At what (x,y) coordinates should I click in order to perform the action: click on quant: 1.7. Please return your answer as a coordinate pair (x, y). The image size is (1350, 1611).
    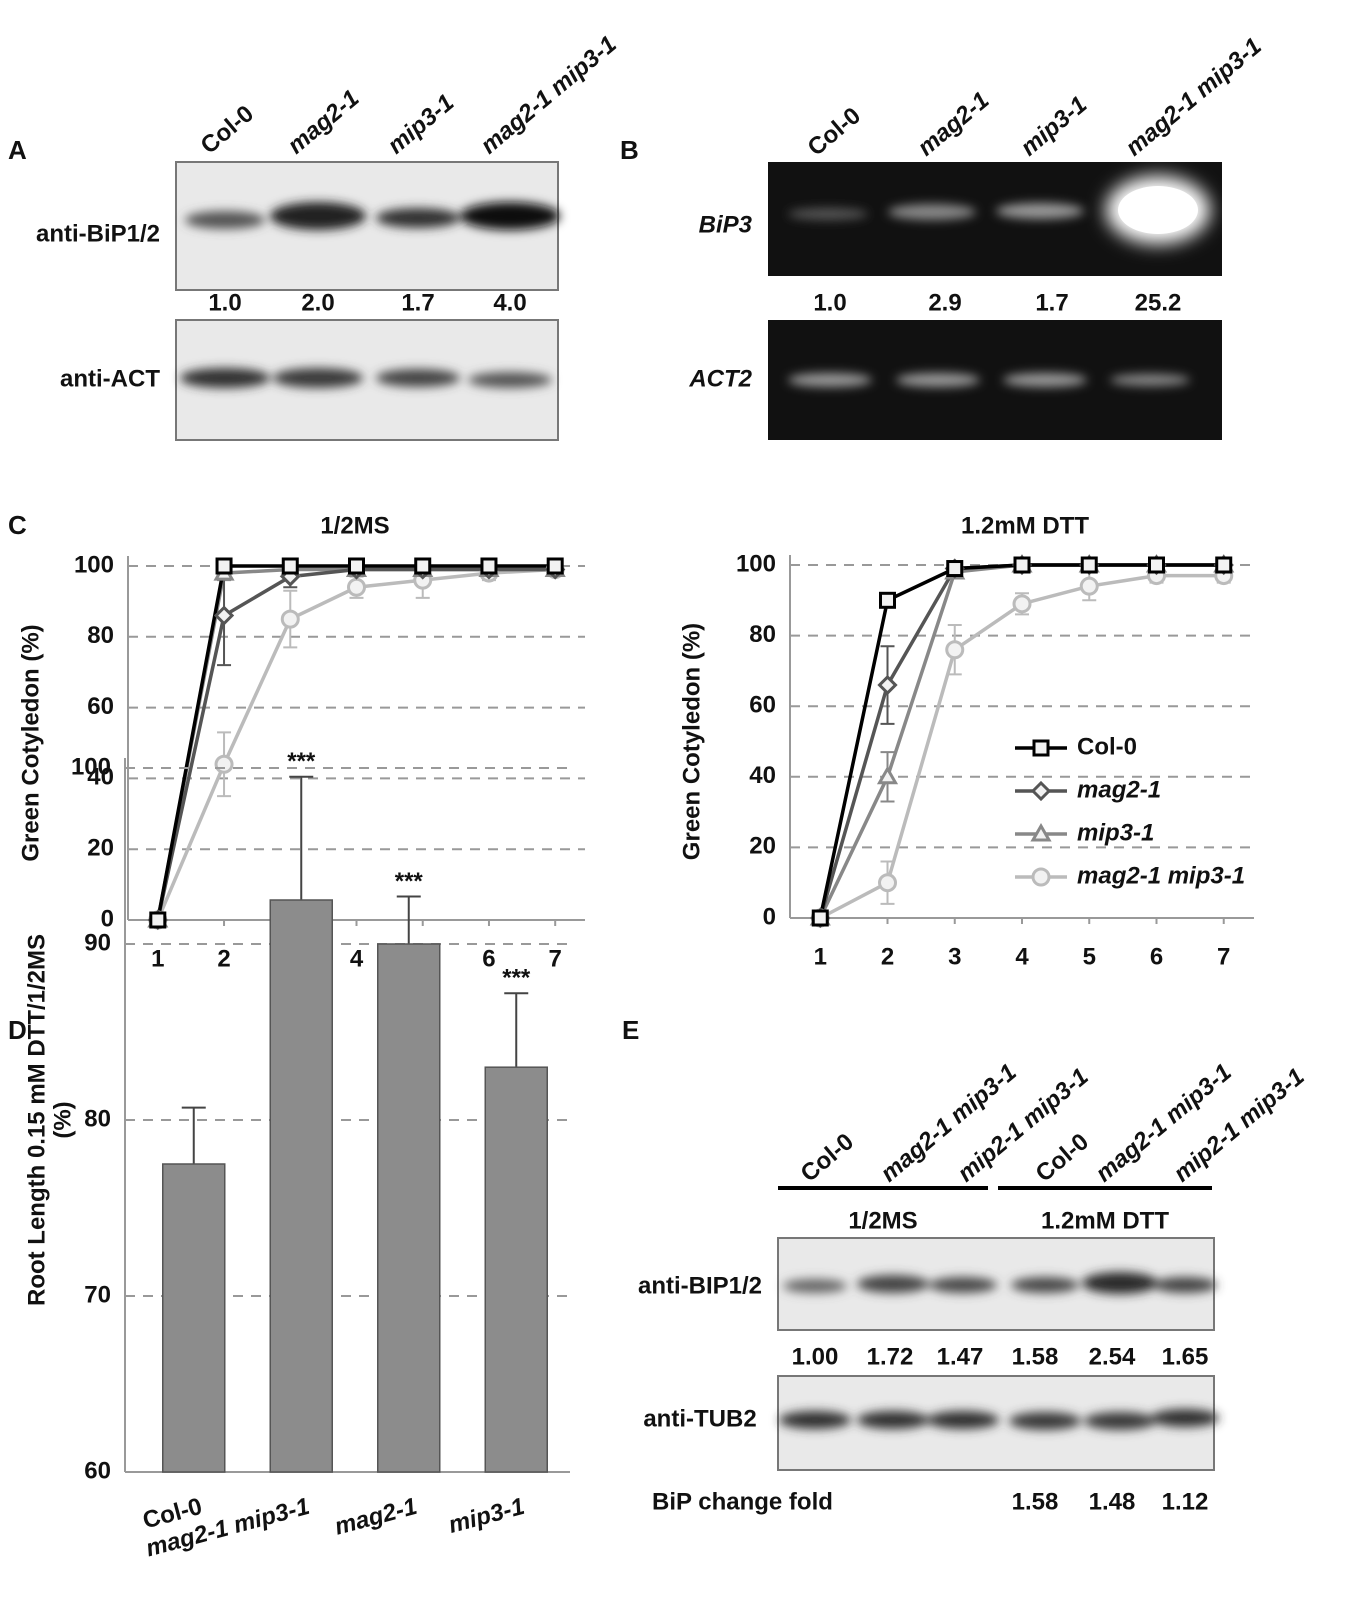
    Looking at the image, I should click on (417, 302).